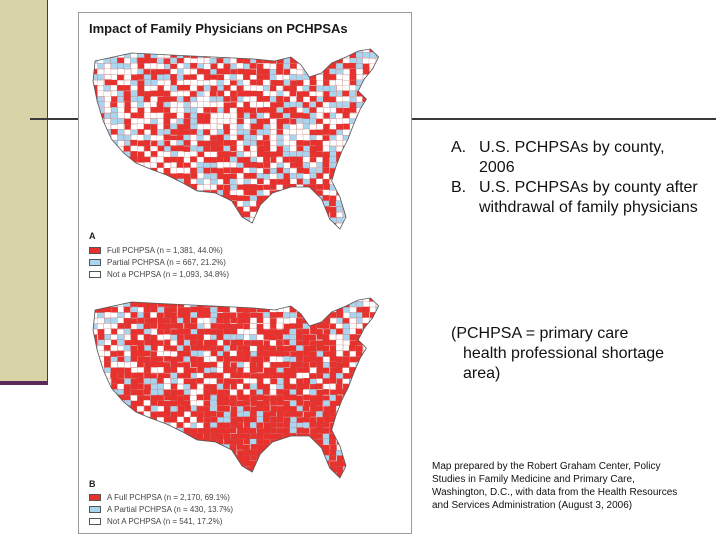  What do you see at coordinates (165, 250) in the screenshot?
I see `legend-label: Full PCHPSA (n = 1,381, 44.0%)` at bounding box center [165, 250].